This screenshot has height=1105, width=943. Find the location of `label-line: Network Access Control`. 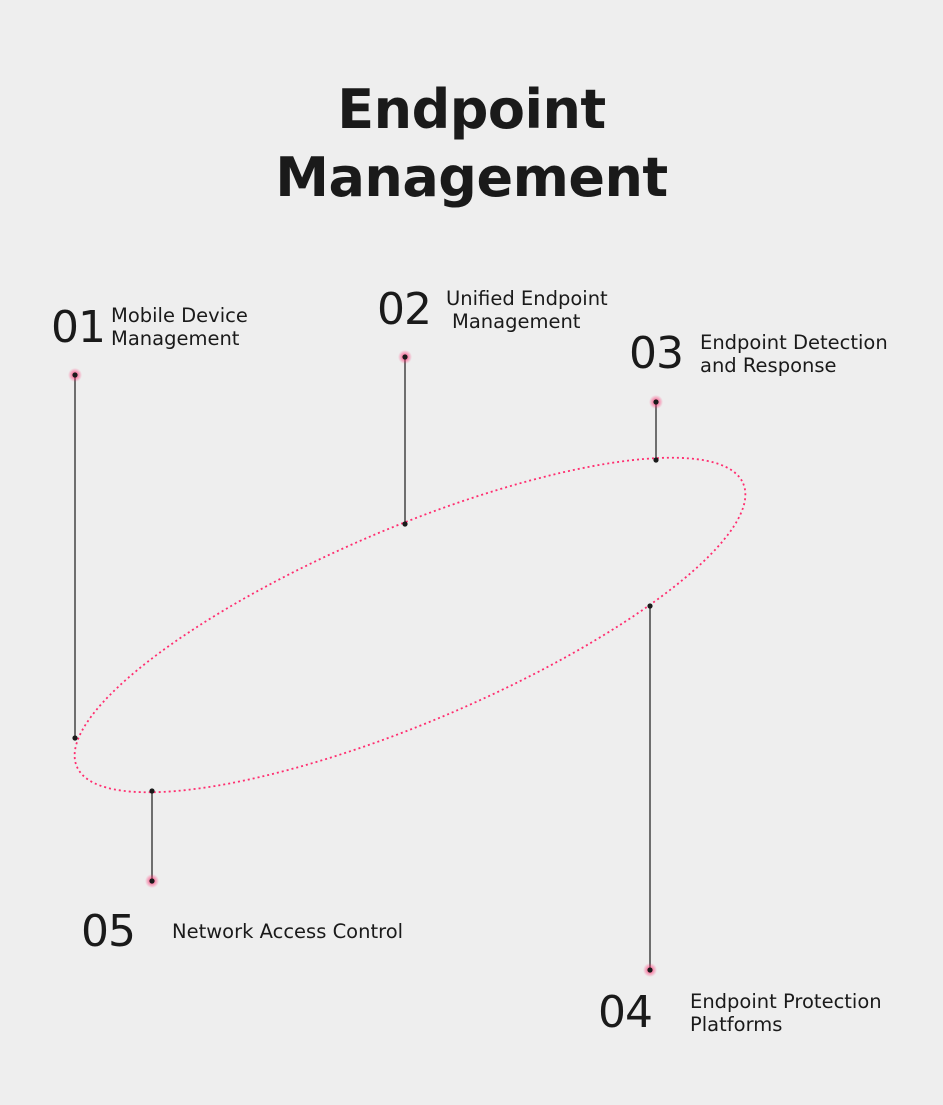

label-line: Network Access Control is located at coordinates (288, 931).